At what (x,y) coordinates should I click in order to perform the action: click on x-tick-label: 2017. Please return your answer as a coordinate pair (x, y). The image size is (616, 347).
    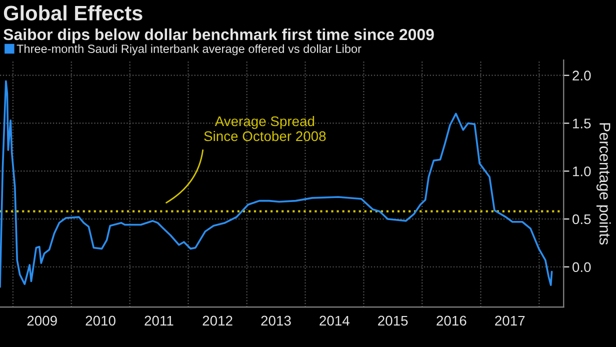
    Looking at the image, I should click on (510, 321).